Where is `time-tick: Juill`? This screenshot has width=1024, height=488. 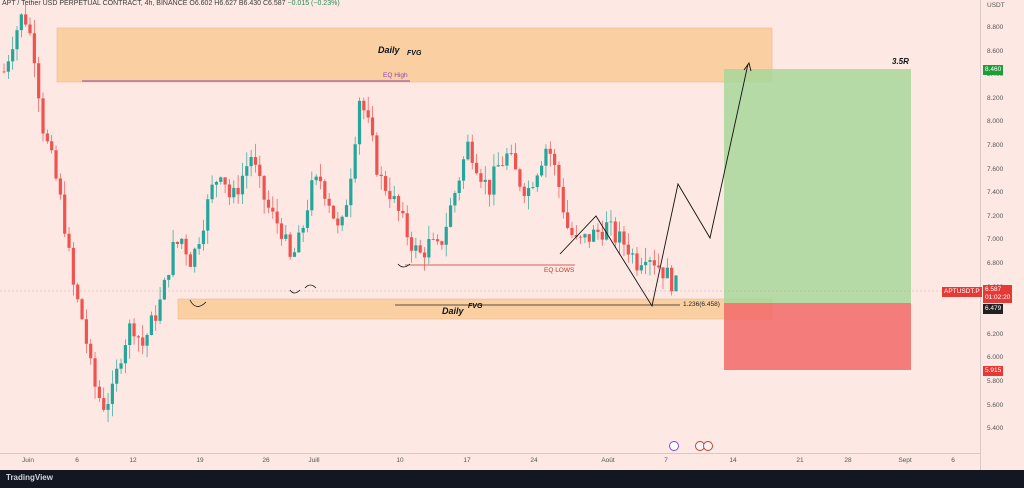
time-tick: Juill is located at coordinates (314, 460).